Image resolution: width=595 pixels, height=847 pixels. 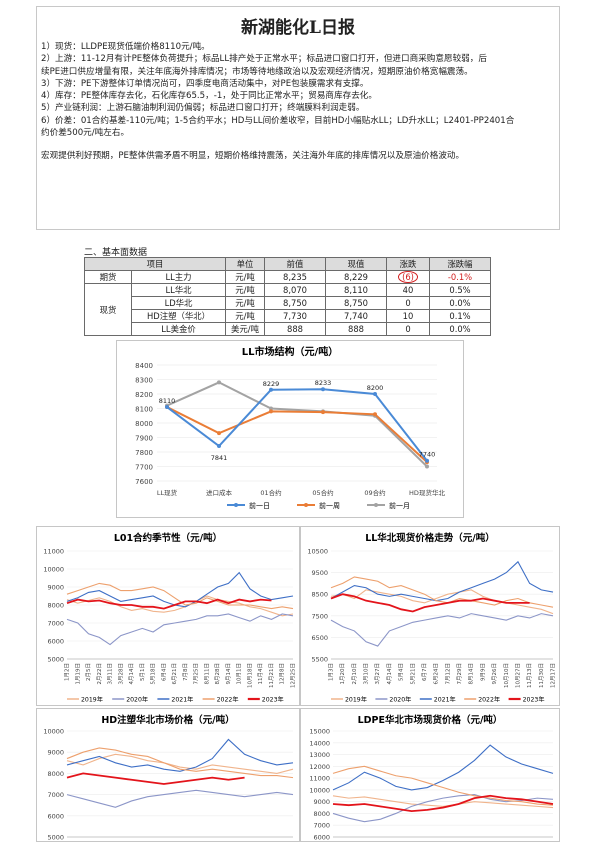 What do you see at coordinates (553, 675) in the screenshot?
I see `x-tick-label: 12月17日` at bounding box center [553, 675].